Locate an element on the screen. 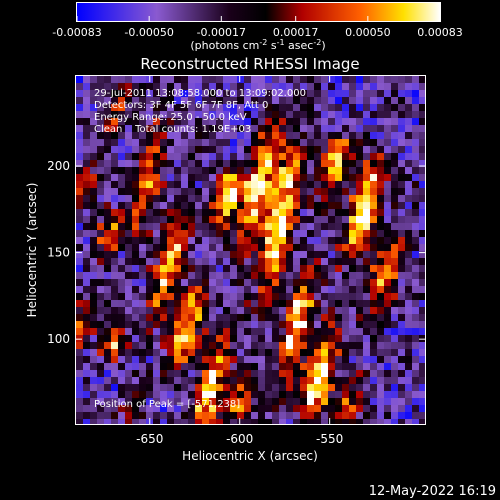  footer-timestamp: 12-May-2022 16:19 is located at coordinates (432, 491).